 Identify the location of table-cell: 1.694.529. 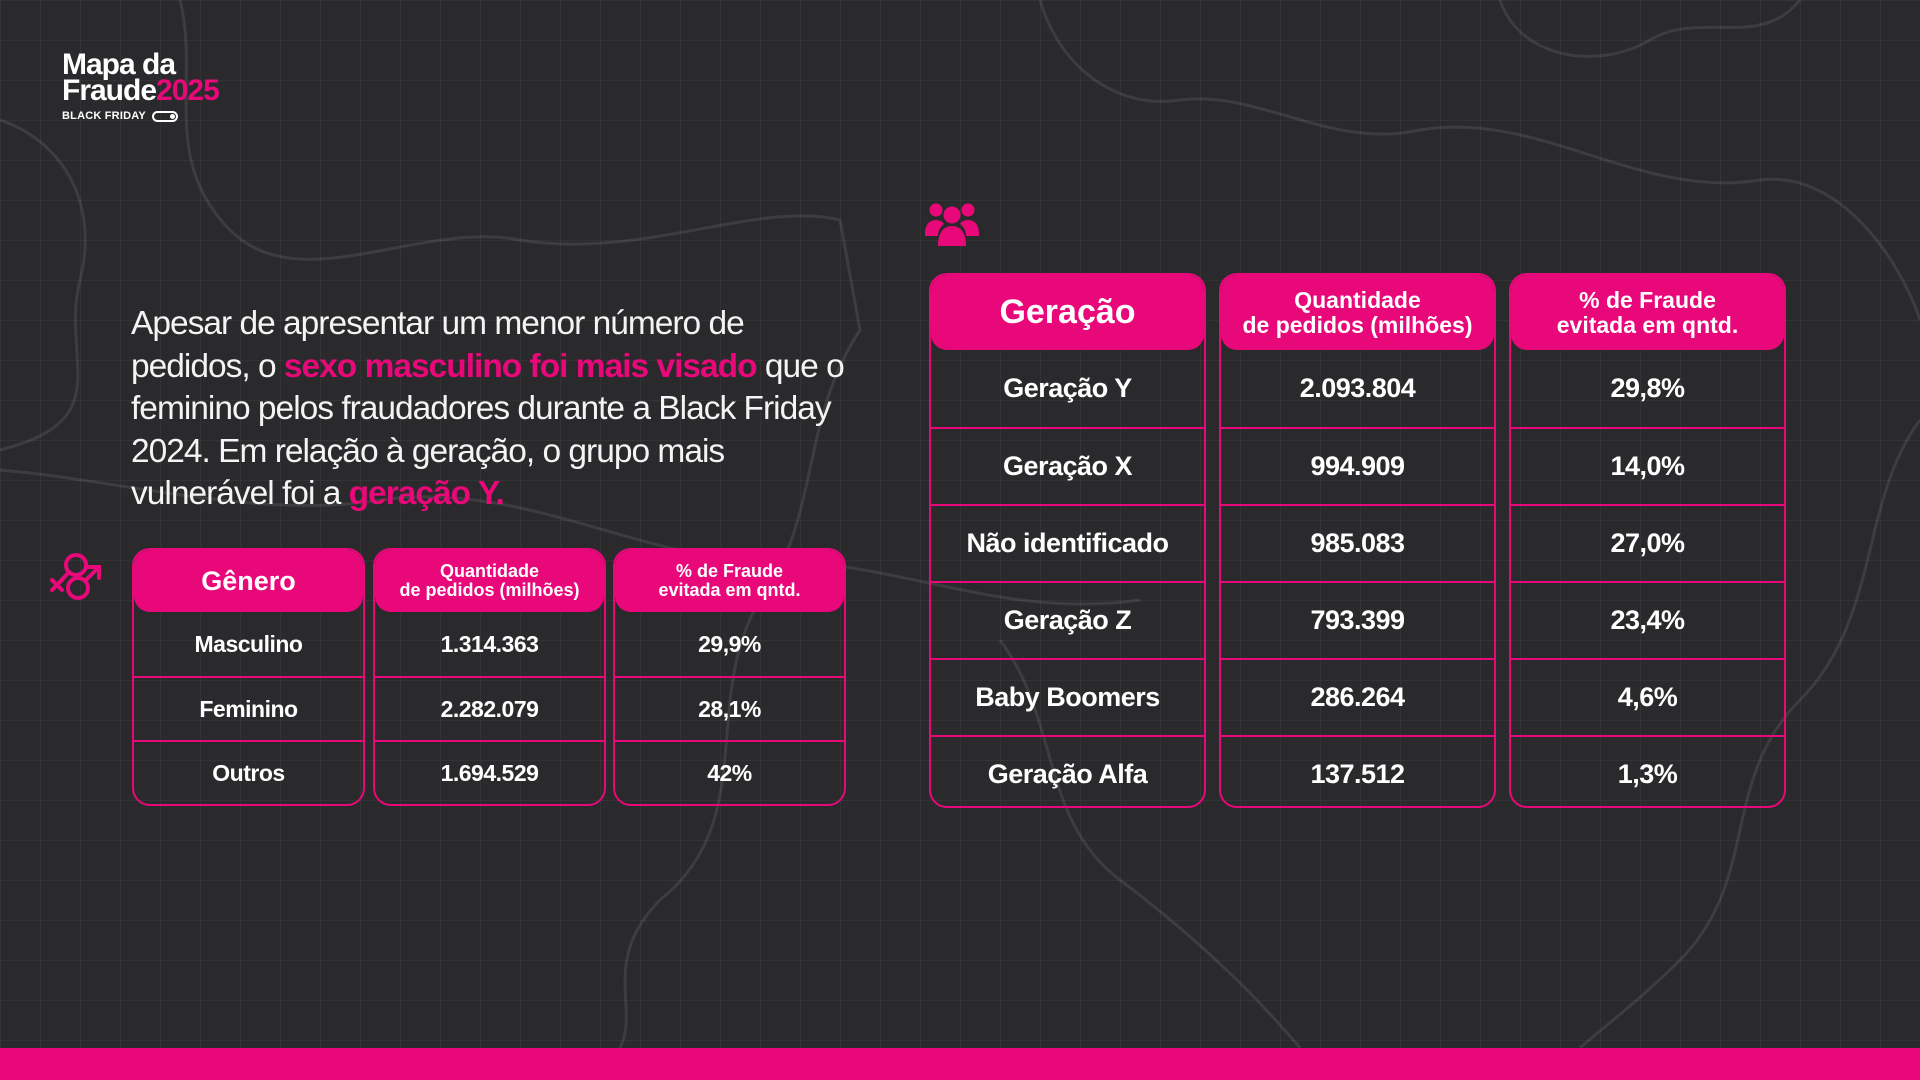
(489, 772).